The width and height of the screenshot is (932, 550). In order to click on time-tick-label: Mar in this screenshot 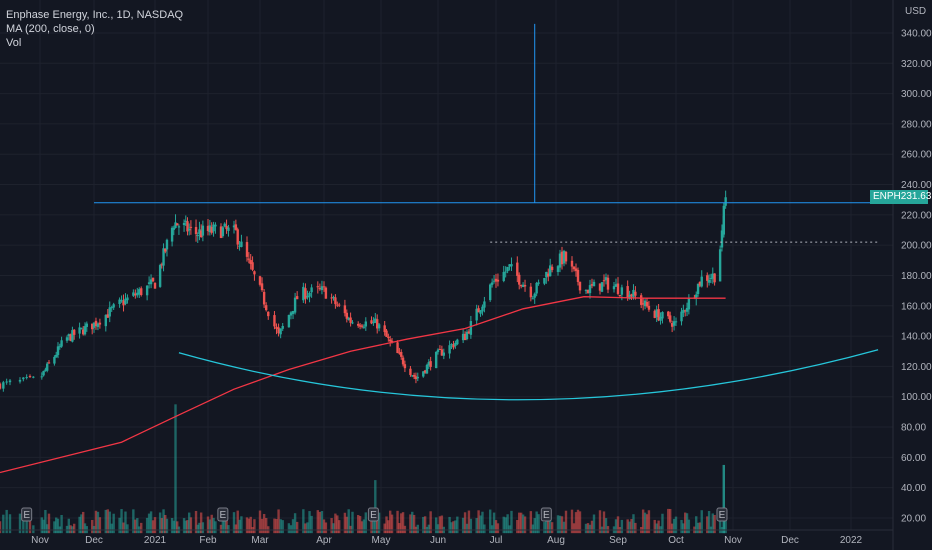, I will do `click(260, 540)`.